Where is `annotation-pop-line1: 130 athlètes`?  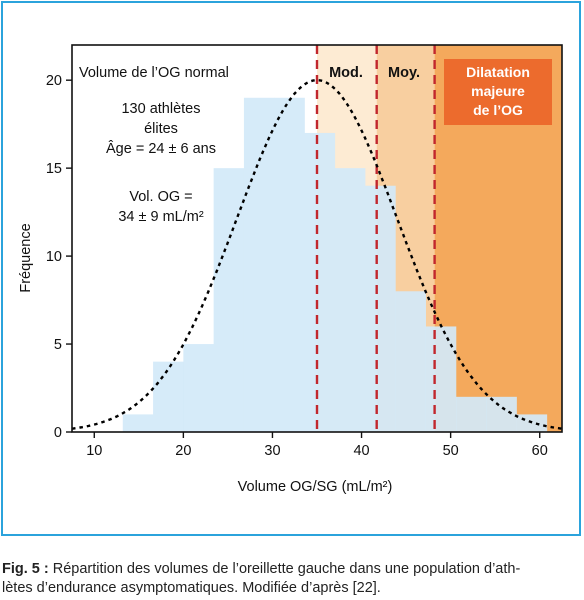
annotation-pop-line1: 130 athlètes is located at coordinates (160, 109).